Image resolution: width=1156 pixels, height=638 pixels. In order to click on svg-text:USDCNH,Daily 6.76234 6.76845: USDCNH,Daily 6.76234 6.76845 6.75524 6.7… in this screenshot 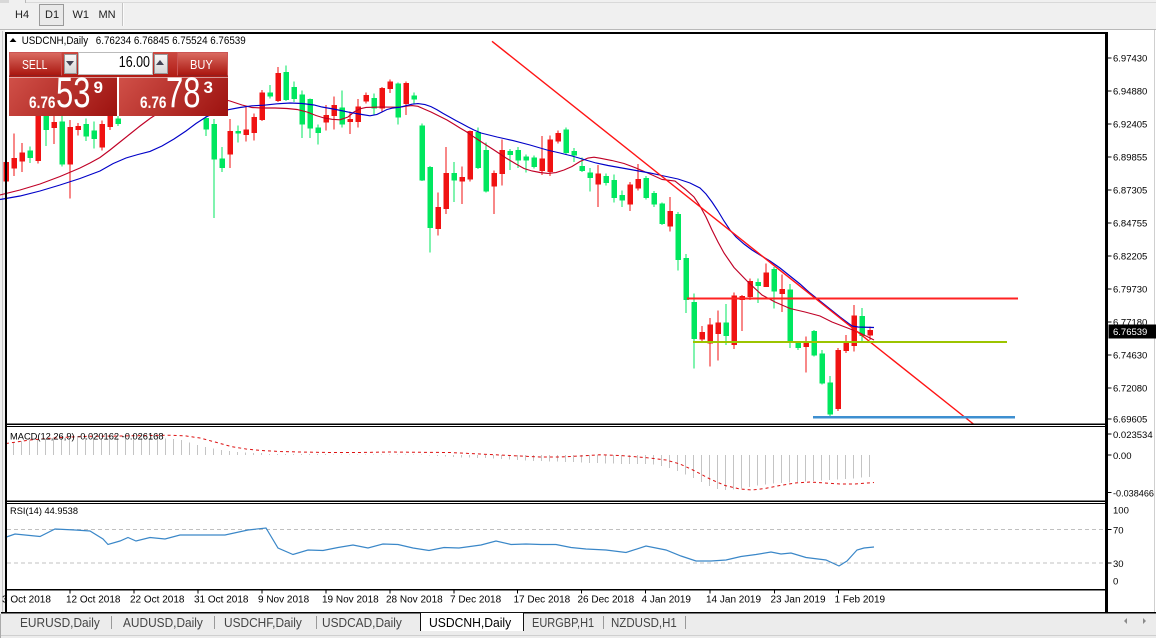, I will do `click(134, 41)`.